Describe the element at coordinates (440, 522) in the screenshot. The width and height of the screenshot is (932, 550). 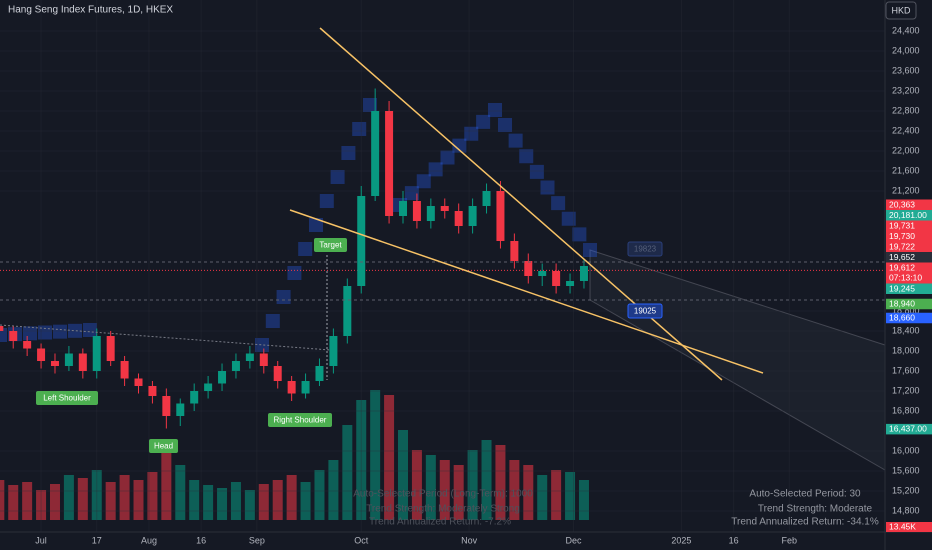
I see `stat-text: Trend Annualized Return: -7.2%` at that location.